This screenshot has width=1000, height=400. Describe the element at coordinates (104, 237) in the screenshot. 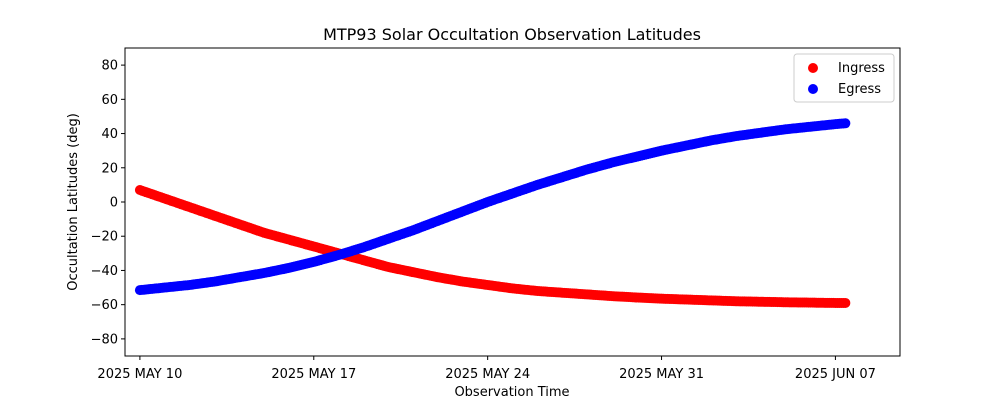

I see `y-tick-label: −20` at that location.